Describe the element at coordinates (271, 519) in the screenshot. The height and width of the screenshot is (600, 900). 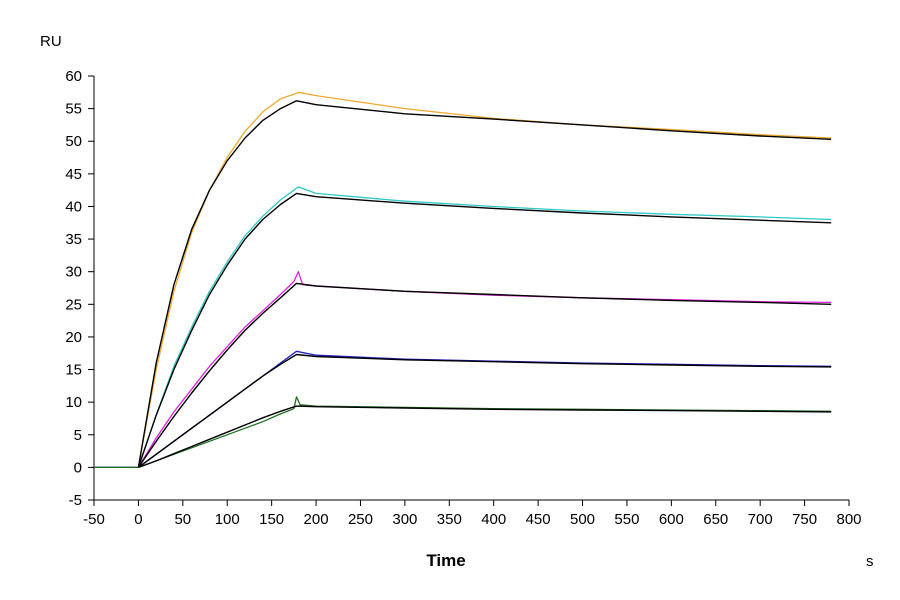
I see `x-tick-label: 150` at that location.